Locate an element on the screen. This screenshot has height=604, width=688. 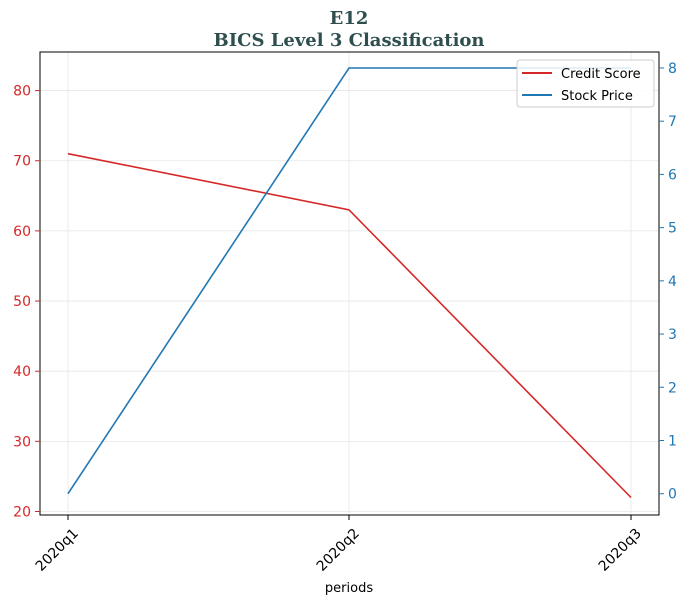
left-axis: 20 30 40 50 60 70 80 is located at coordinates (26, 302).